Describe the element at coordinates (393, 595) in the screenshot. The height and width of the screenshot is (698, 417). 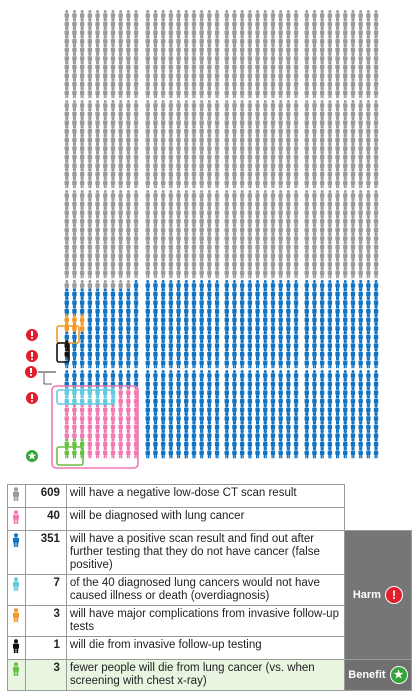
I see `exclamation-icon: !` at that location.